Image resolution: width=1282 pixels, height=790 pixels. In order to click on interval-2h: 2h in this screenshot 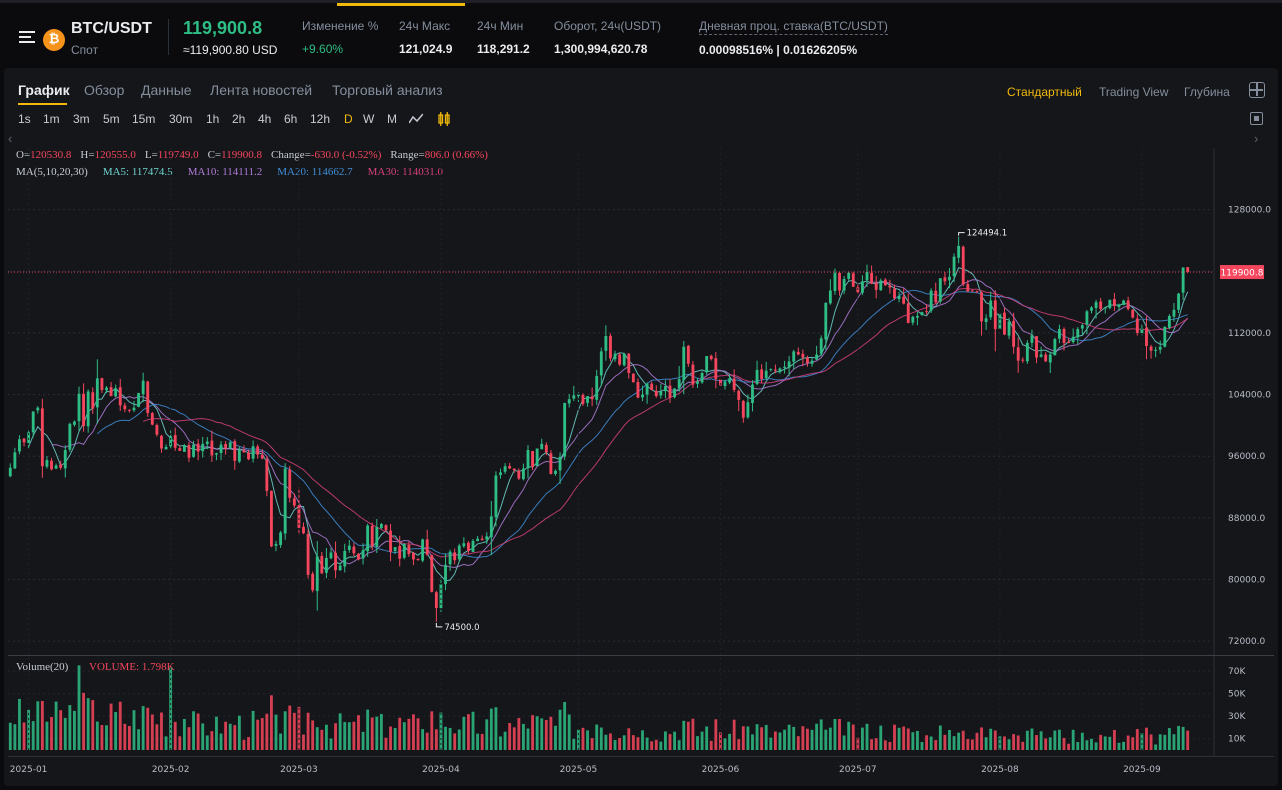, I will do `click(239, 119)`.